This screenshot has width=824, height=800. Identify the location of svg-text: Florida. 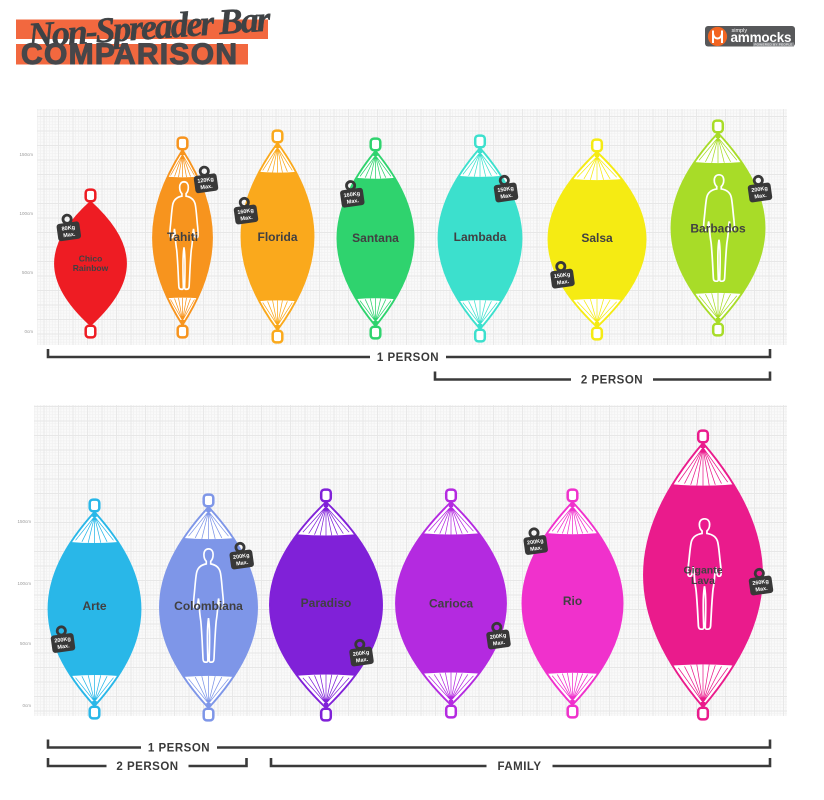
(277, 237).